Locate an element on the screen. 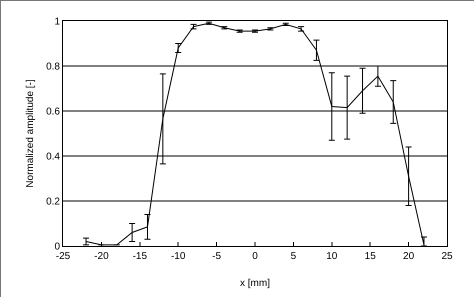  x-tick-label: -25 is located at coordinates (63, 256).